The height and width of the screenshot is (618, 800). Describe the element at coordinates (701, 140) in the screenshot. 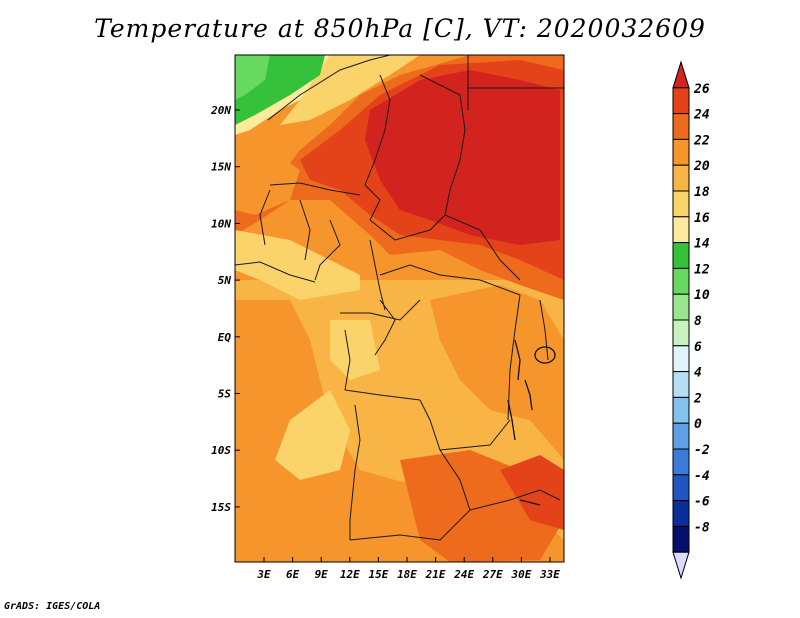

I see `colorbar-label: 22` at that location.